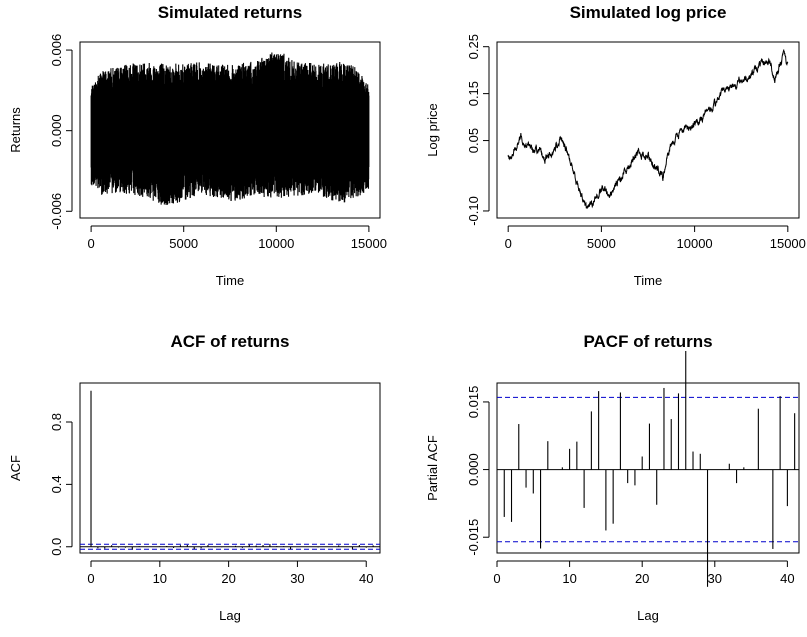  Describe the element at coordinates (230, 12) in the screenshot. I see `chart-title: Simulated returns` at that location.